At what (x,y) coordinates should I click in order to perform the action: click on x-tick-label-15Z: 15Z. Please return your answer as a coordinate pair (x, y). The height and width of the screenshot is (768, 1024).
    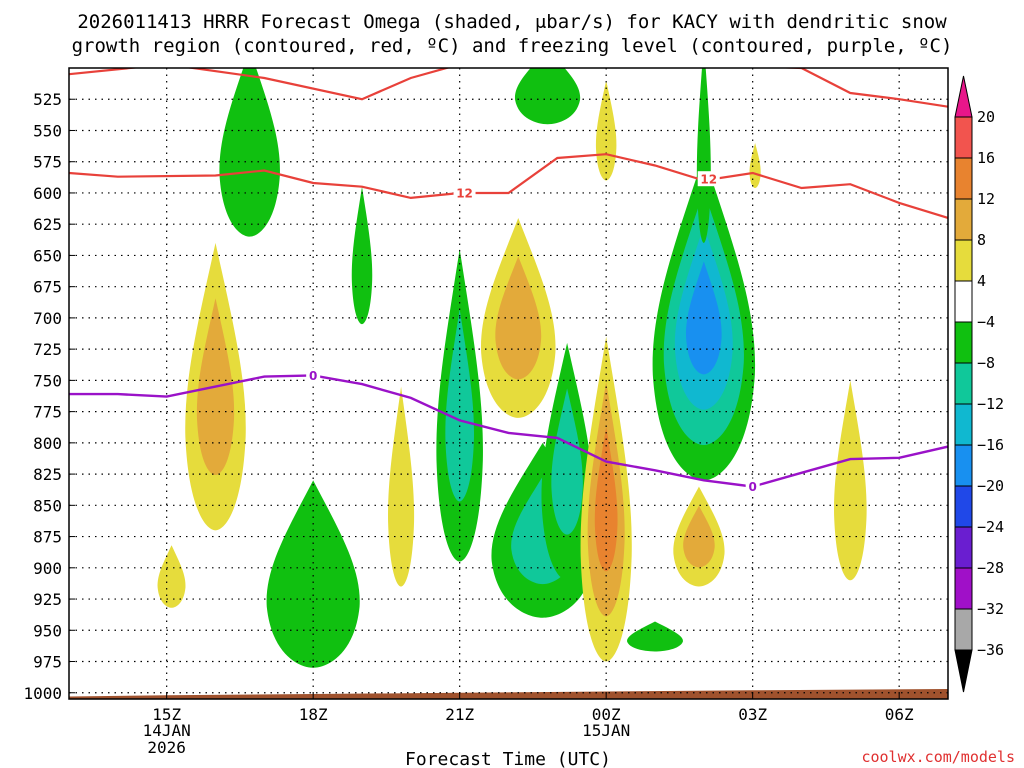
    Looking at the image, I should click on (166, 714).